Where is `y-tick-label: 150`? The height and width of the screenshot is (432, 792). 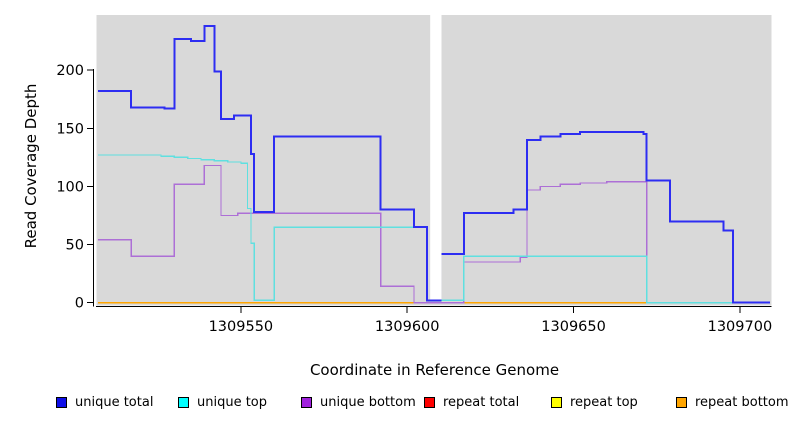 y-tick-label: 150 is located at coordinates (70, 129).